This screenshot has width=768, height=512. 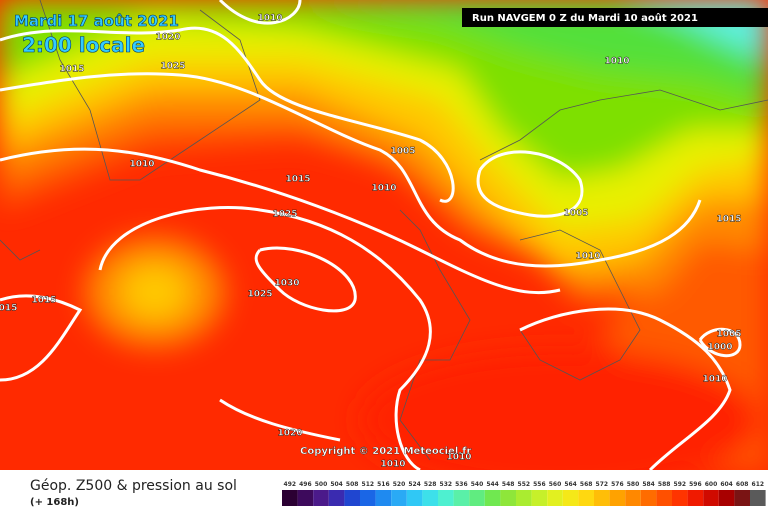 I want to click on scale-label: 492, so click(x=290, y=484).